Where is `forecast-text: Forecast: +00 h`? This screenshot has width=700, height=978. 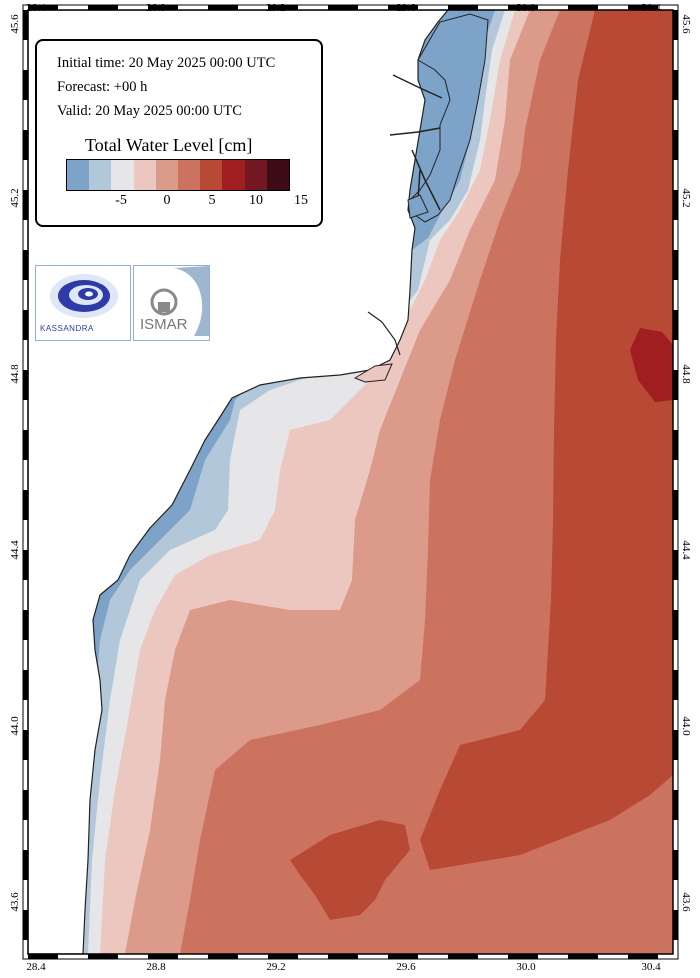
forecast-text: Forecast: +00 h is located at coordinates (102, 87).